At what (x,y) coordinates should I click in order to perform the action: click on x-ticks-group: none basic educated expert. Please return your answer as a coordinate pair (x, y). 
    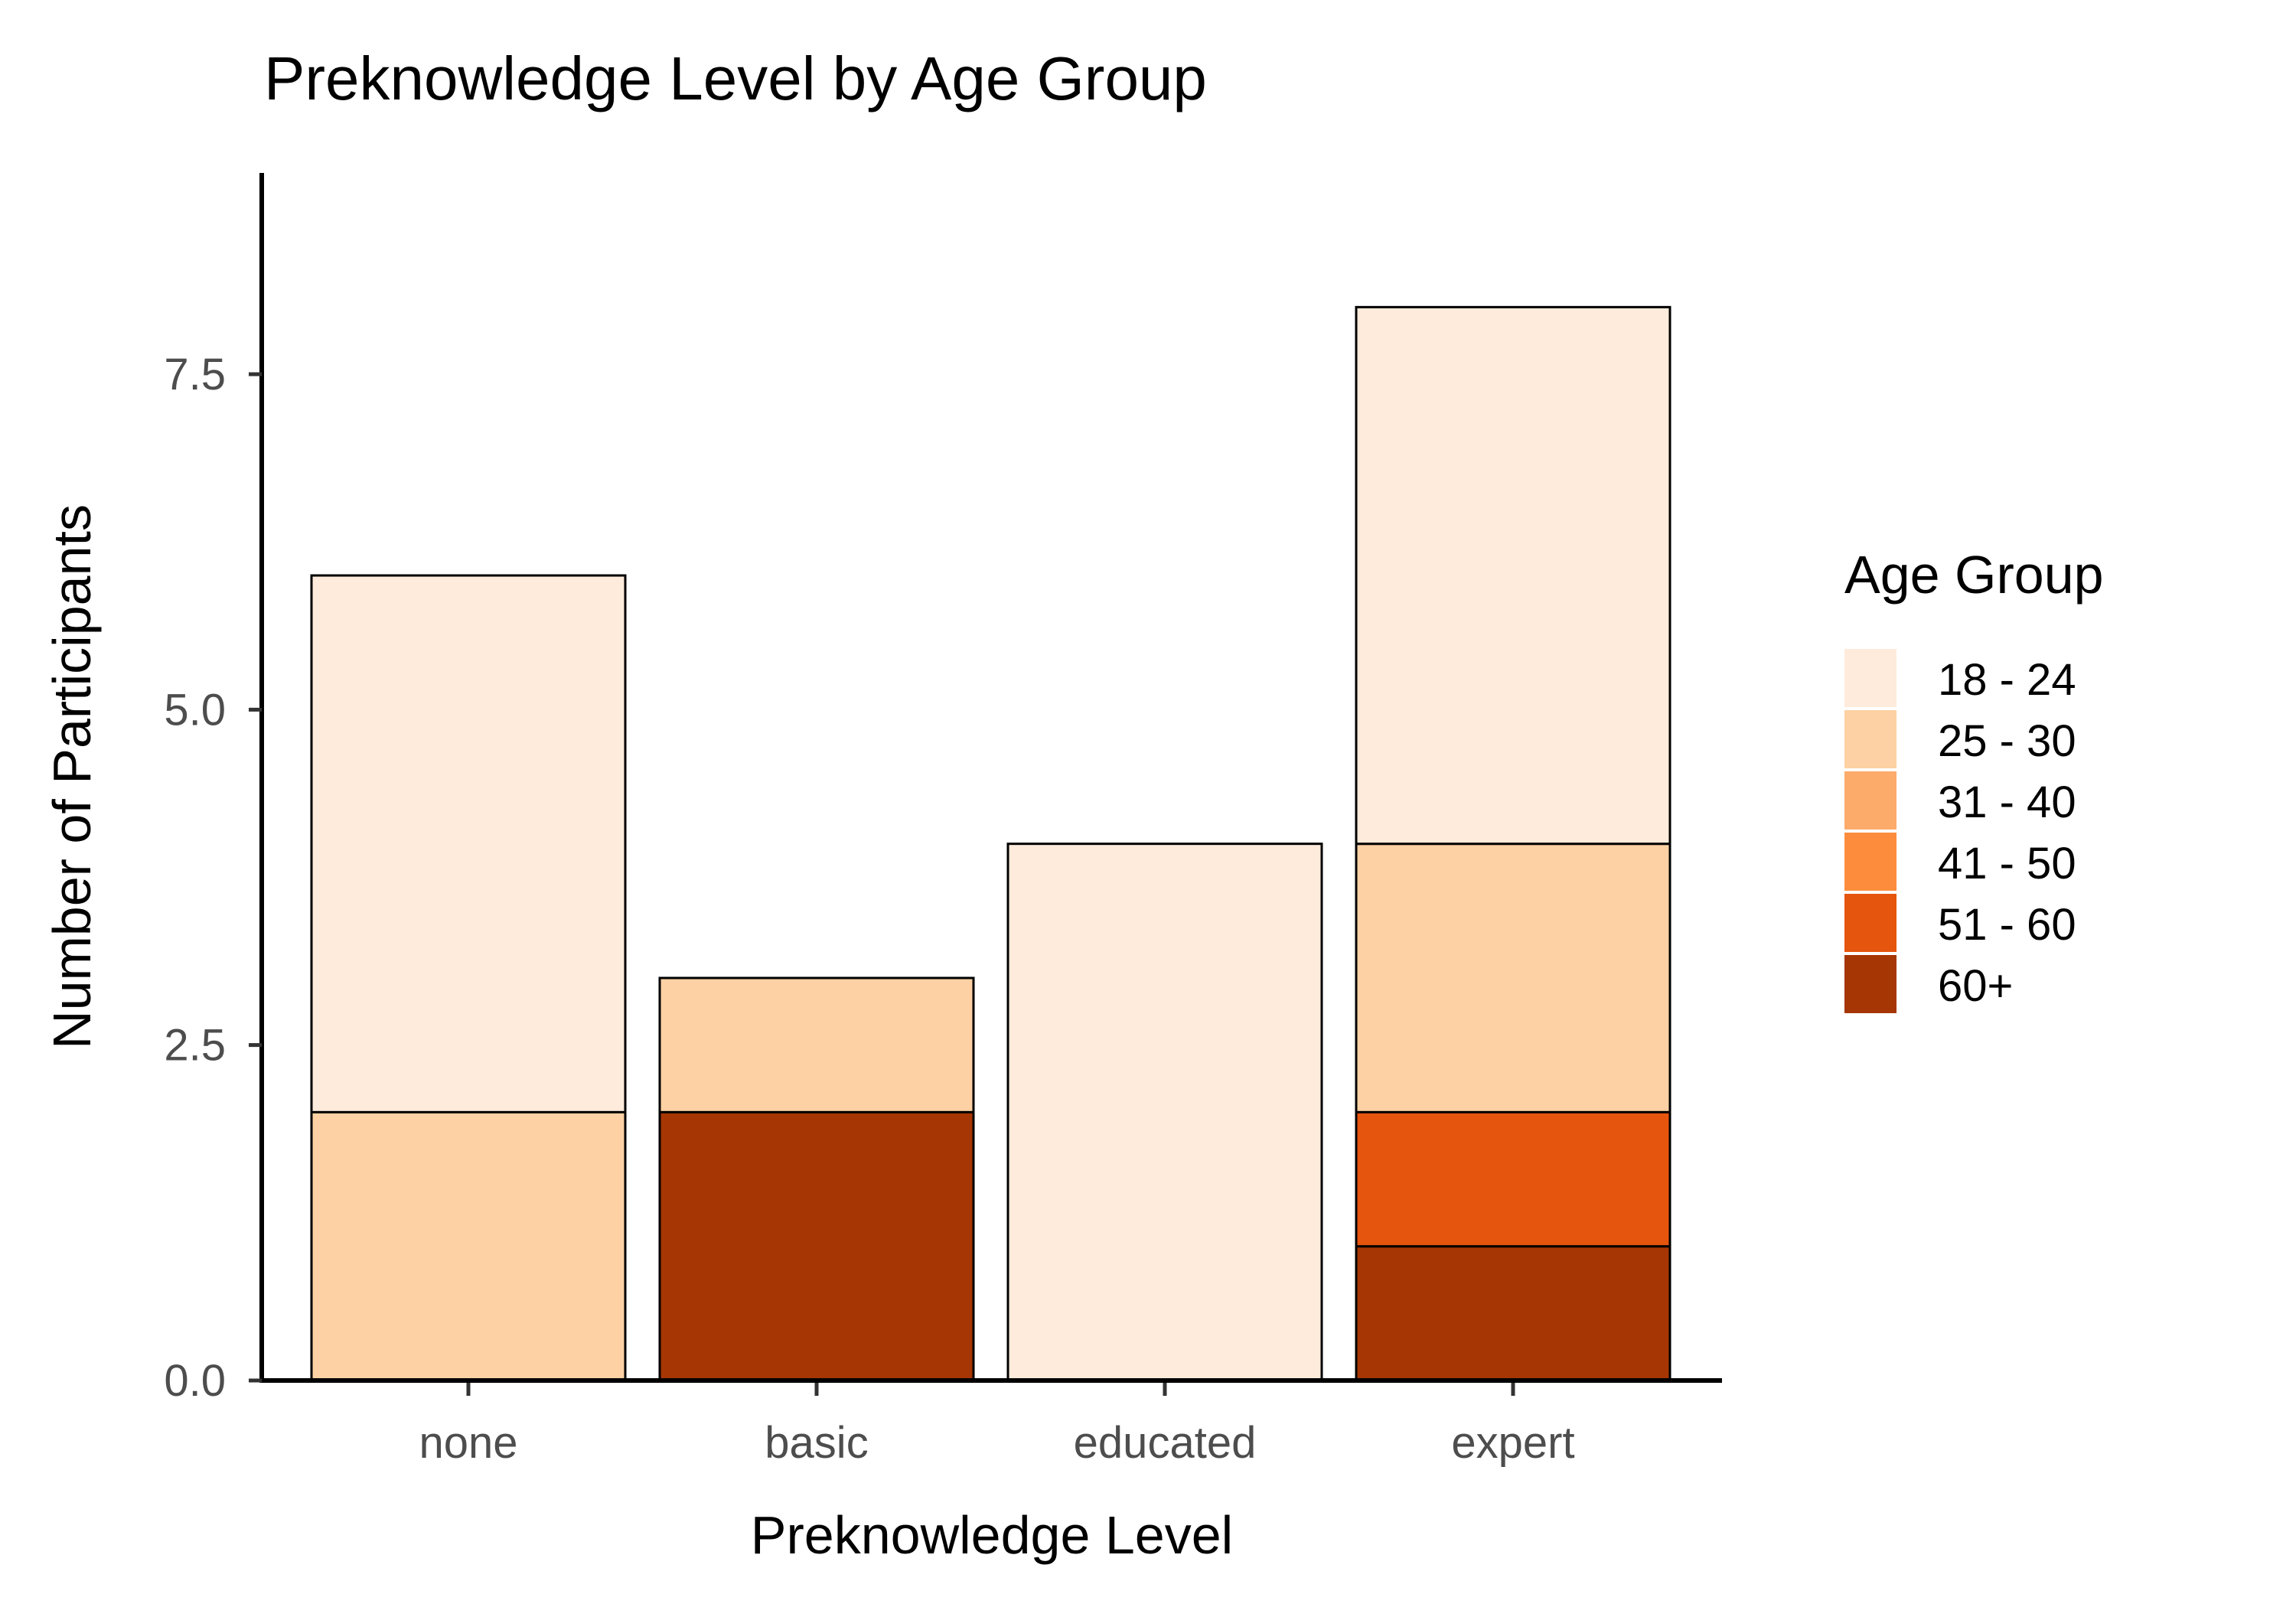
    Looking at the image, I should click on (997, 1426).